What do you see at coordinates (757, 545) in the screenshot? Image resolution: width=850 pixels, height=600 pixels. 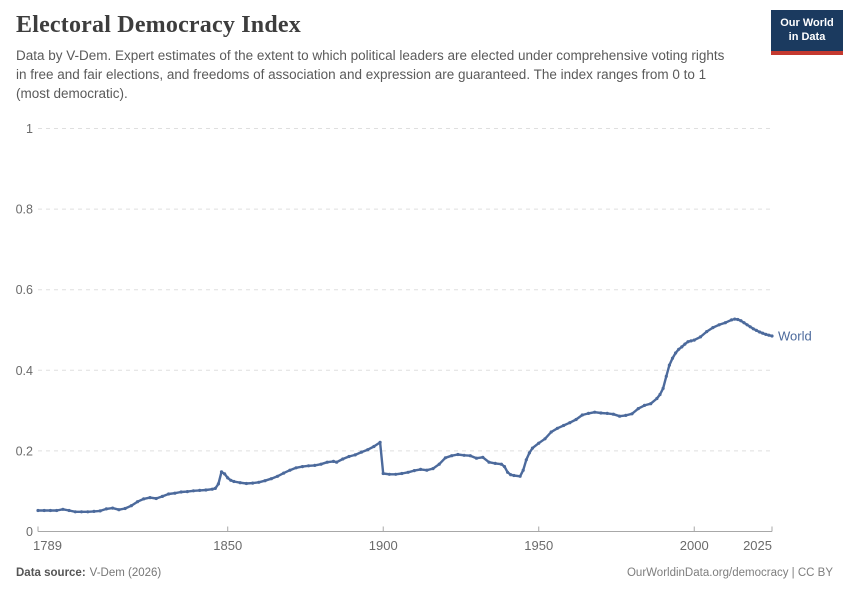 I see `x-tick-label: 2025` at bounding box center [757, 545].